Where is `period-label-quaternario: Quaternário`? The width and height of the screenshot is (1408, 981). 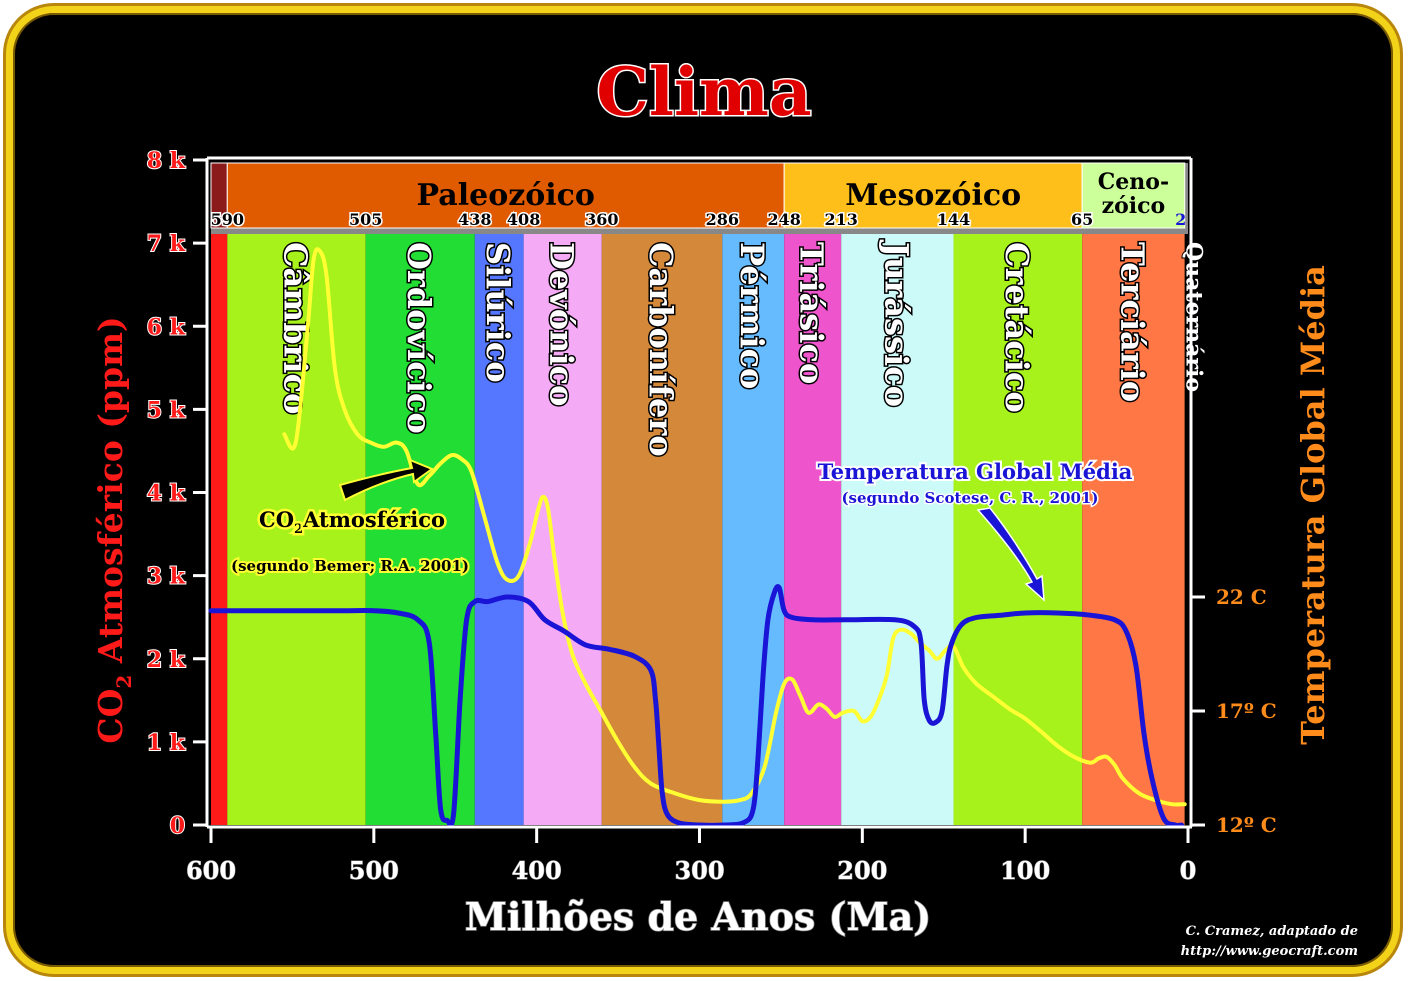
period-label-quaternario: Quaternário is located at coordinates (1194, 317).